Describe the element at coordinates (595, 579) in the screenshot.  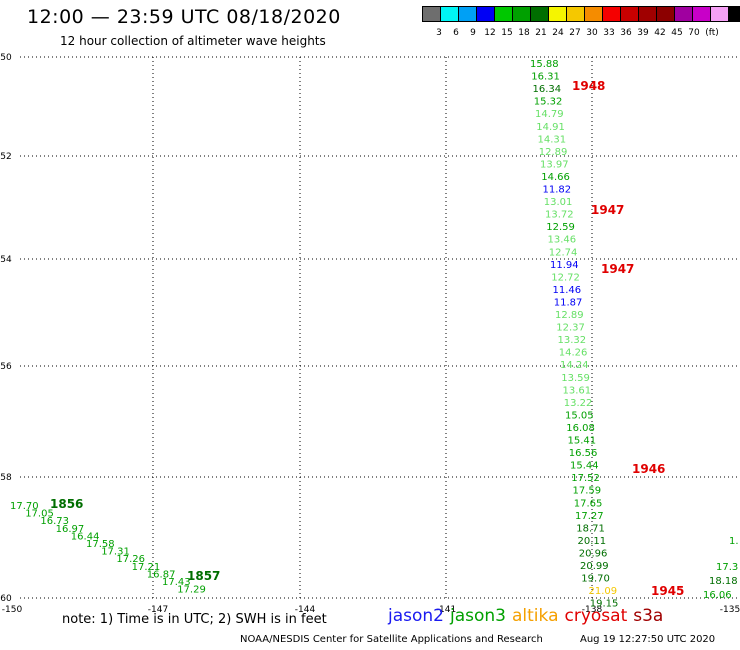
I see `wave-height-value: 19.70` at that location.